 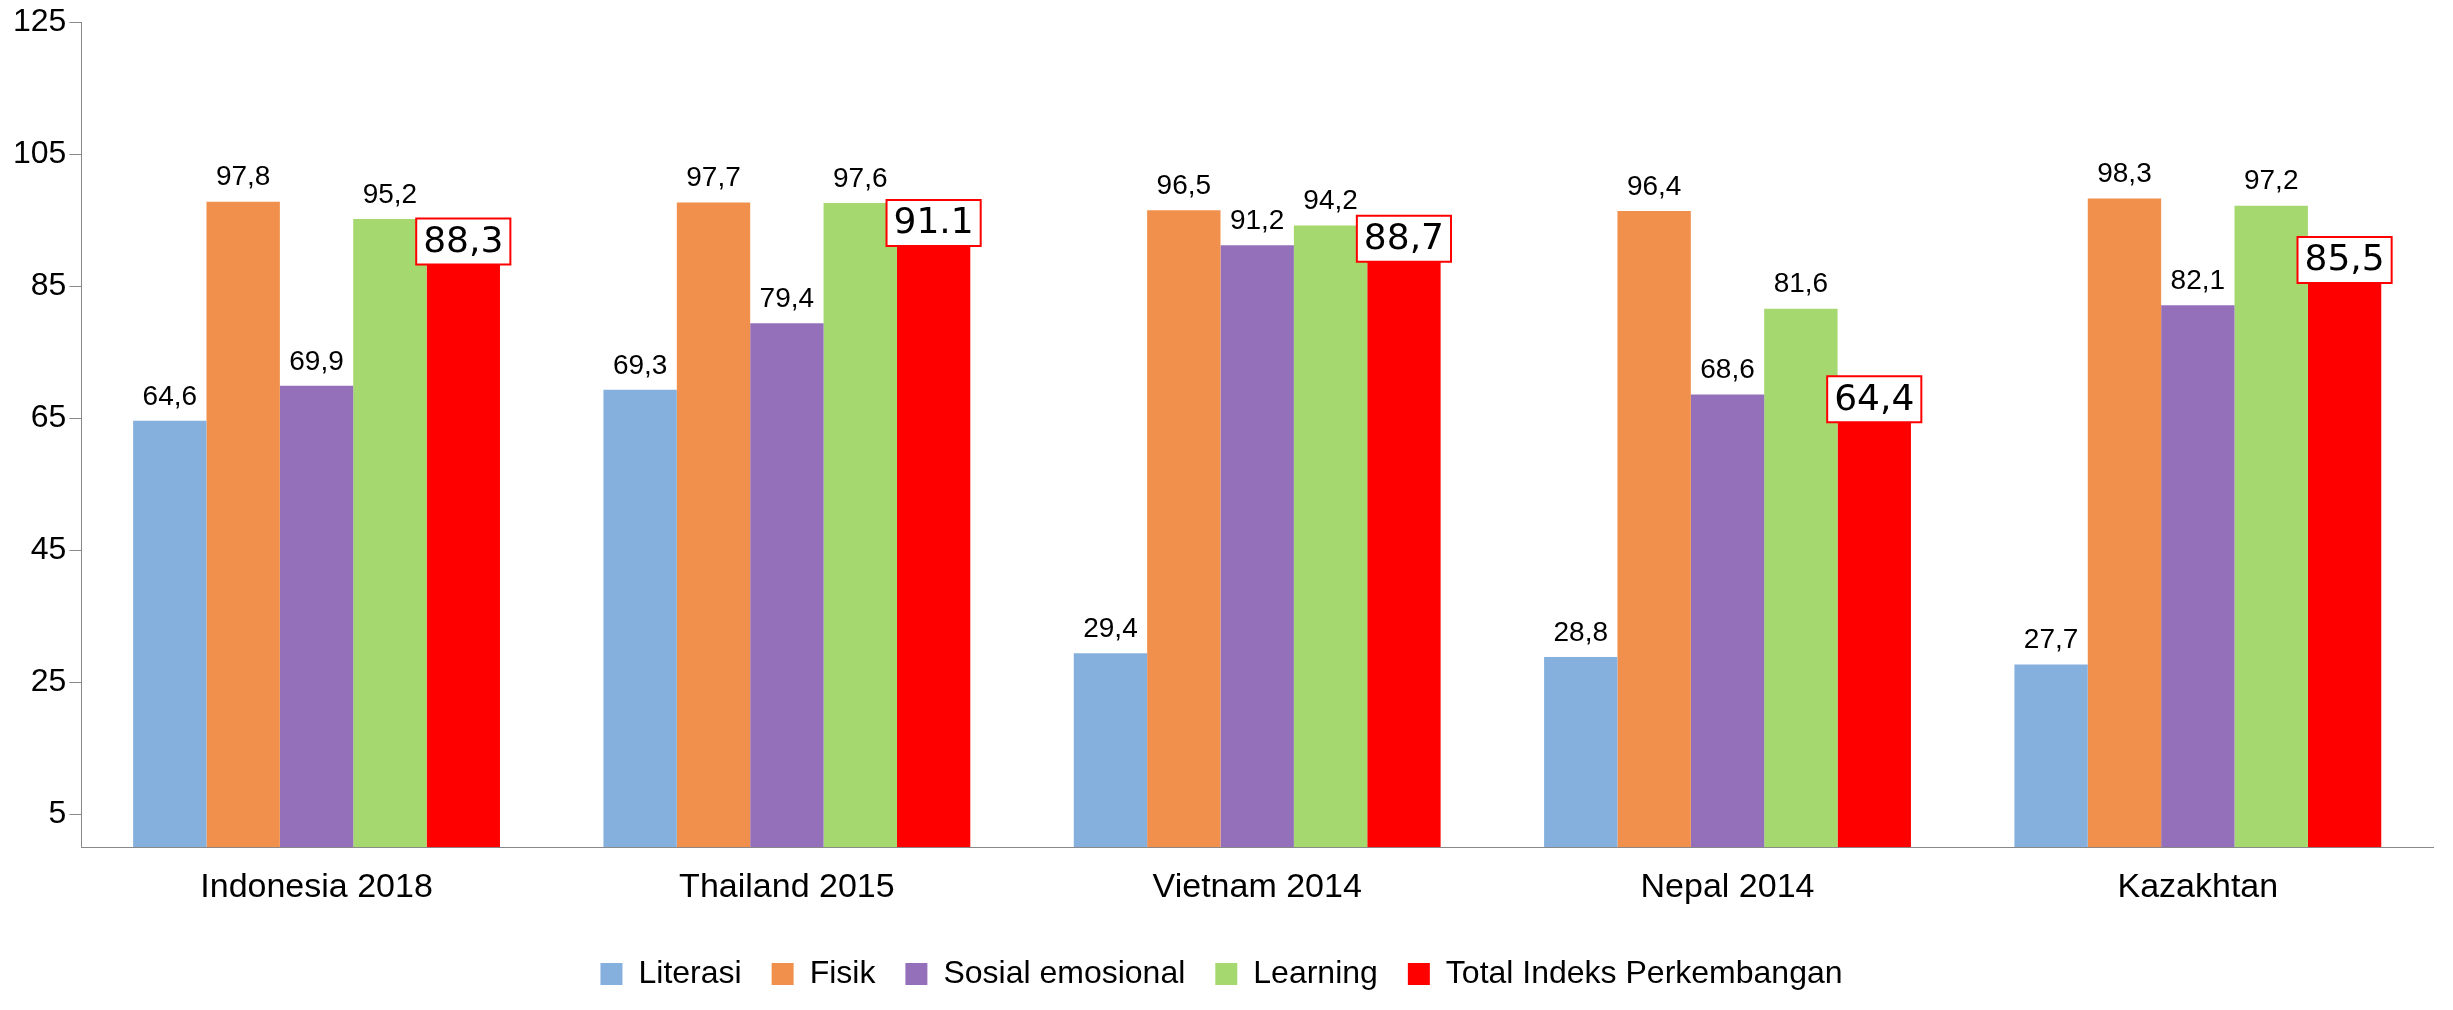 What do you see at coordinates (860, 177) in the screenshot?
I see `data-label: 97,6` at bounding box center [860, 177].